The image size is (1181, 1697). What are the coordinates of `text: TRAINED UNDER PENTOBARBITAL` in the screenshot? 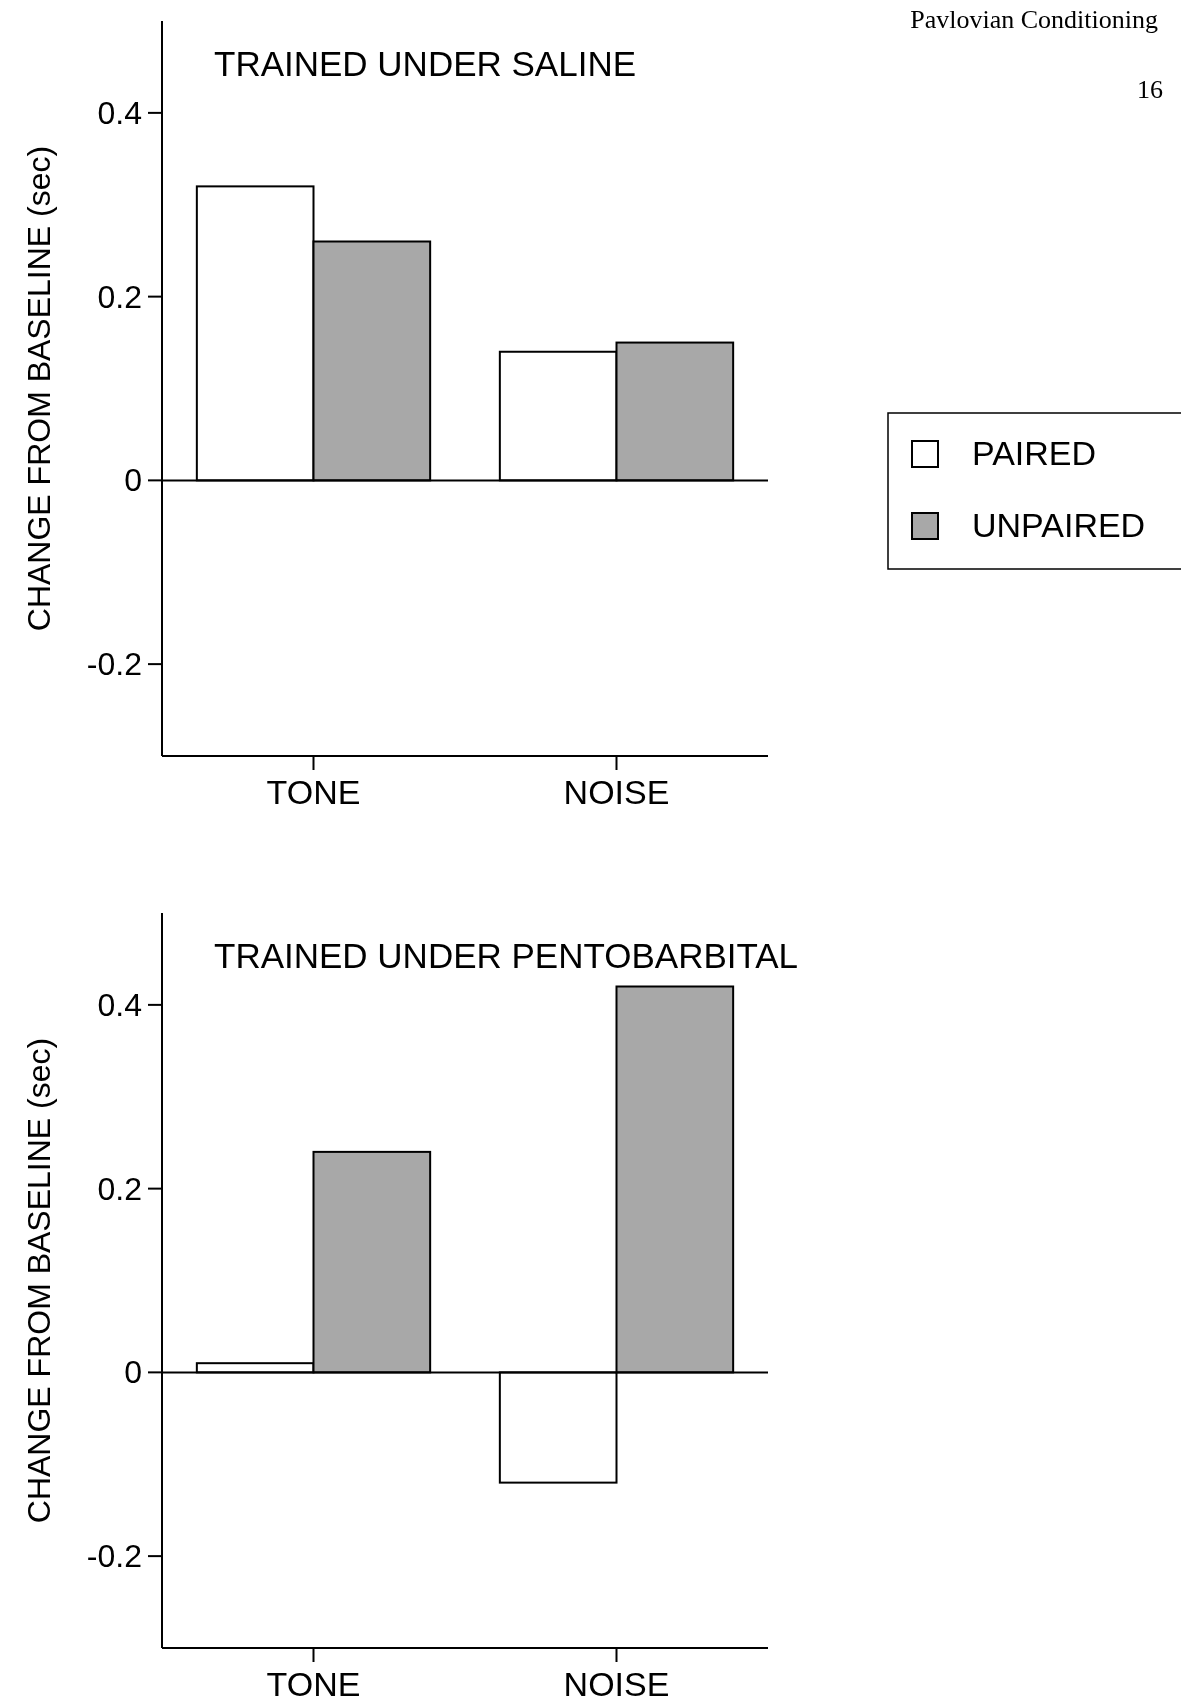 It's located at (506, 955).